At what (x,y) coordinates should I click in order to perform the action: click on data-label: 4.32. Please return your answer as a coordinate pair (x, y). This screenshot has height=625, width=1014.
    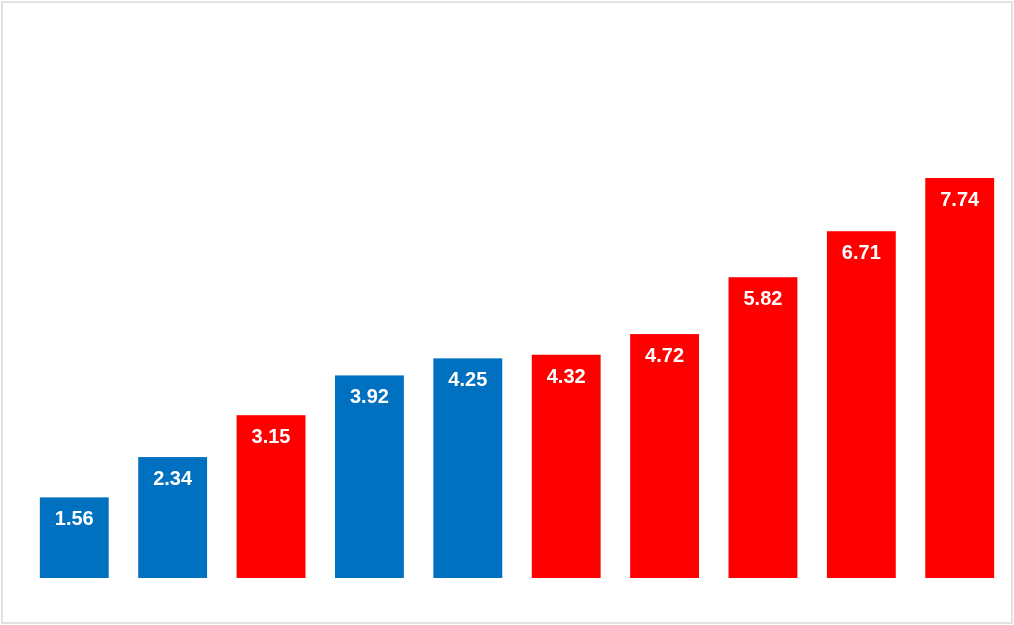
    Looking at the image, I should click on (566, 375).